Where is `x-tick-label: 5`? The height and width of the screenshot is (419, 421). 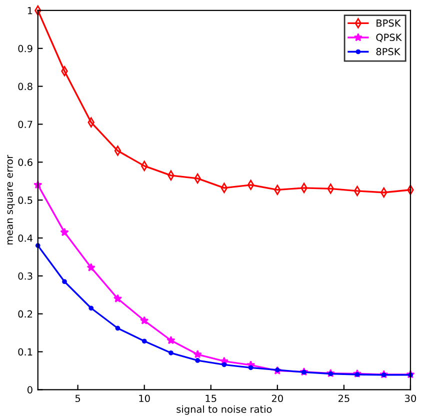
x-tick-label: 5 is located at coordinates (77, 398).